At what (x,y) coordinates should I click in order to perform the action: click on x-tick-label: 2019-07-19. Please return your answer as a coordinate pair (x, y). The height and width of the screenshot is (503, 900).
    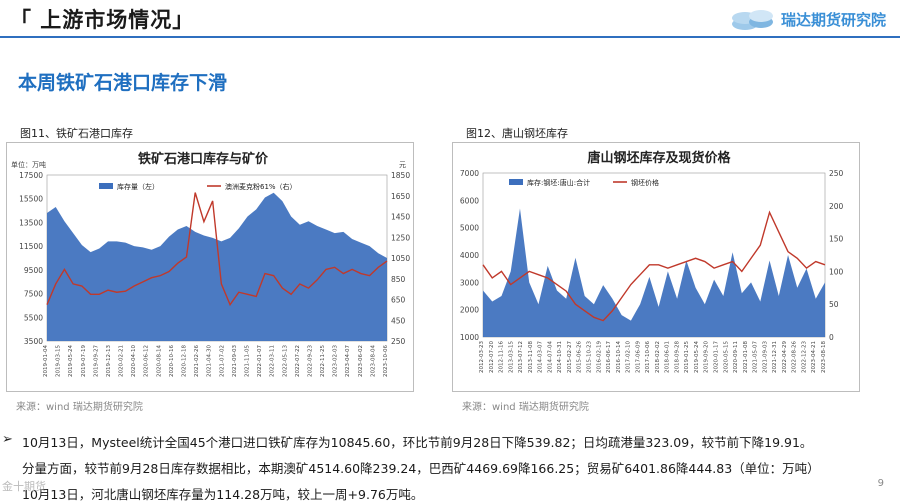
    Looking at the image, I should click on (84, 361).